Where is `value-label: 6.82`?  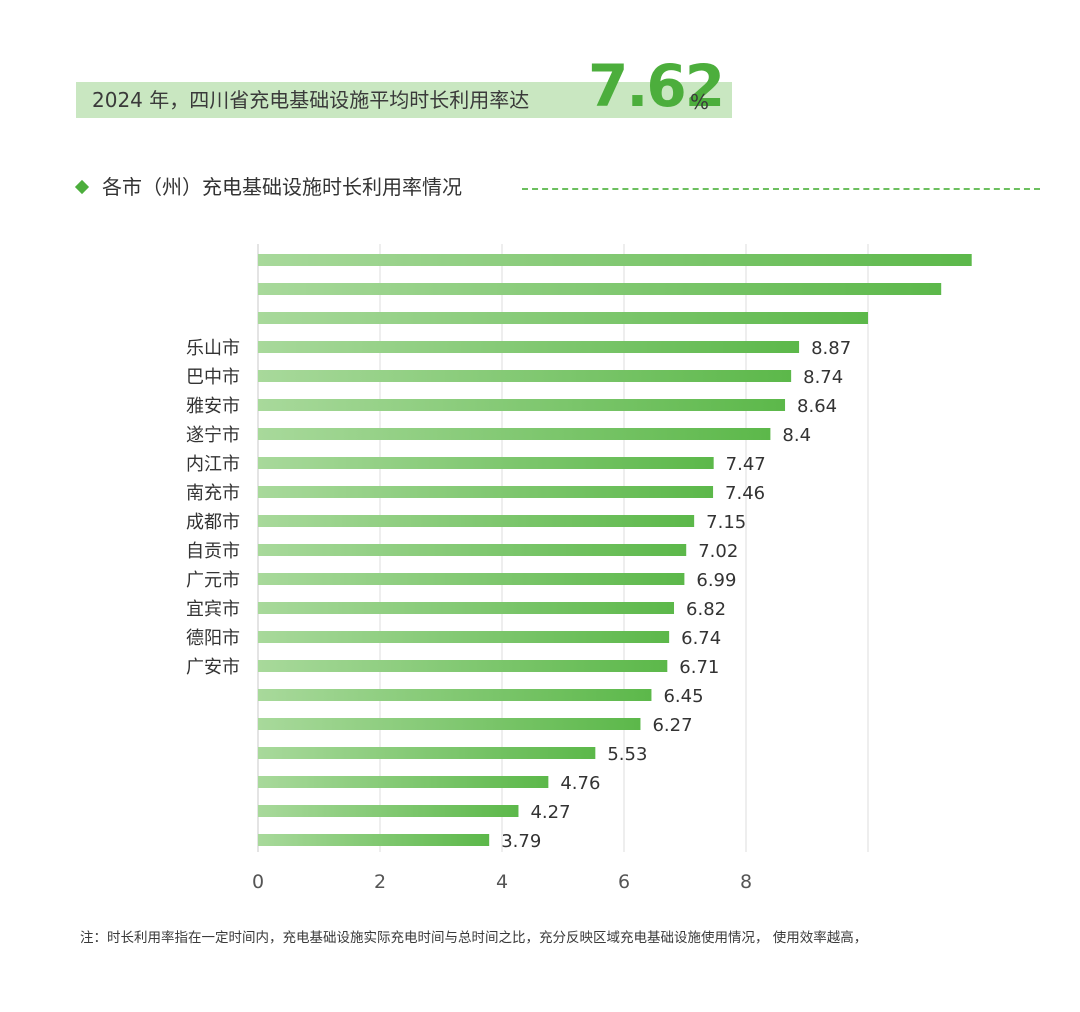 value-label: 6.82 is located at coordinates (706, 609).